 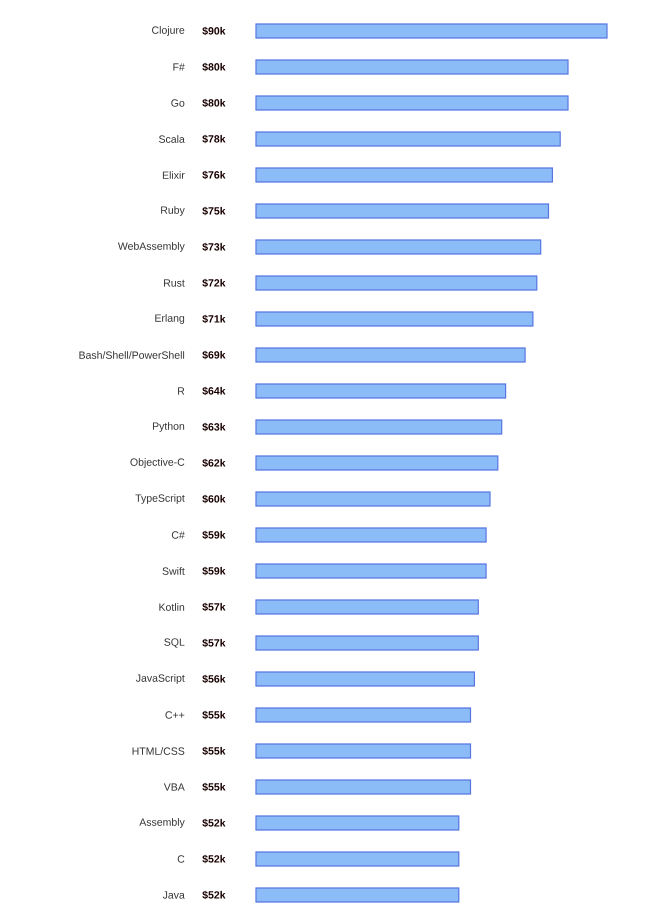 What do you see at coordinates (174, 787) in the screenshot?
I see `y-tick-label: VBA` at bounding box center [174, 787].